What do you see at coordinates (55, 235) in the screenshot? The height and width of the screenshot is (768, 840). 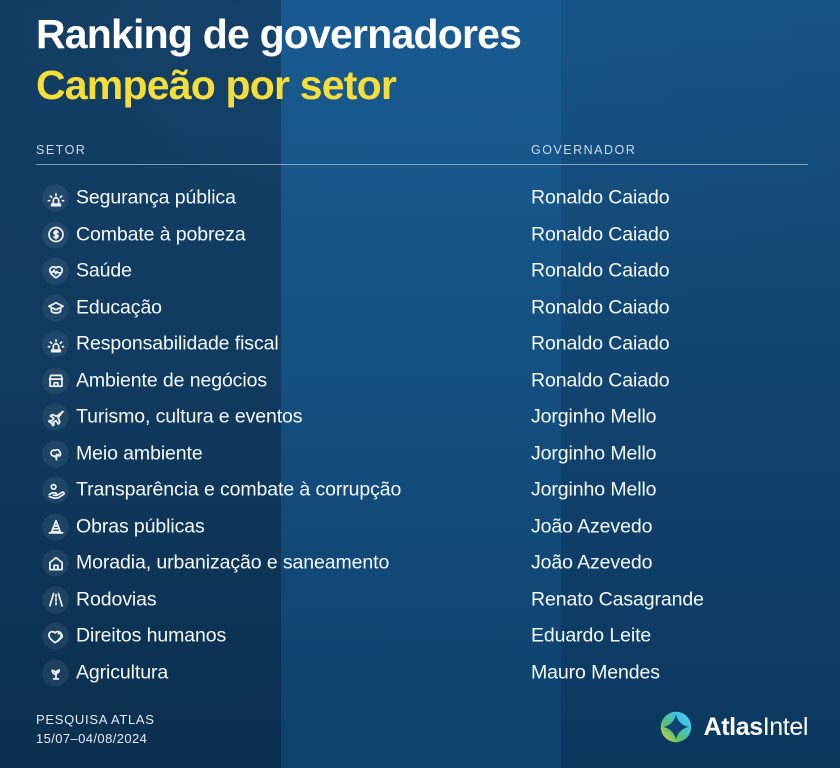 I see `dollar-coin-icon` at bounding box center [55, 235].